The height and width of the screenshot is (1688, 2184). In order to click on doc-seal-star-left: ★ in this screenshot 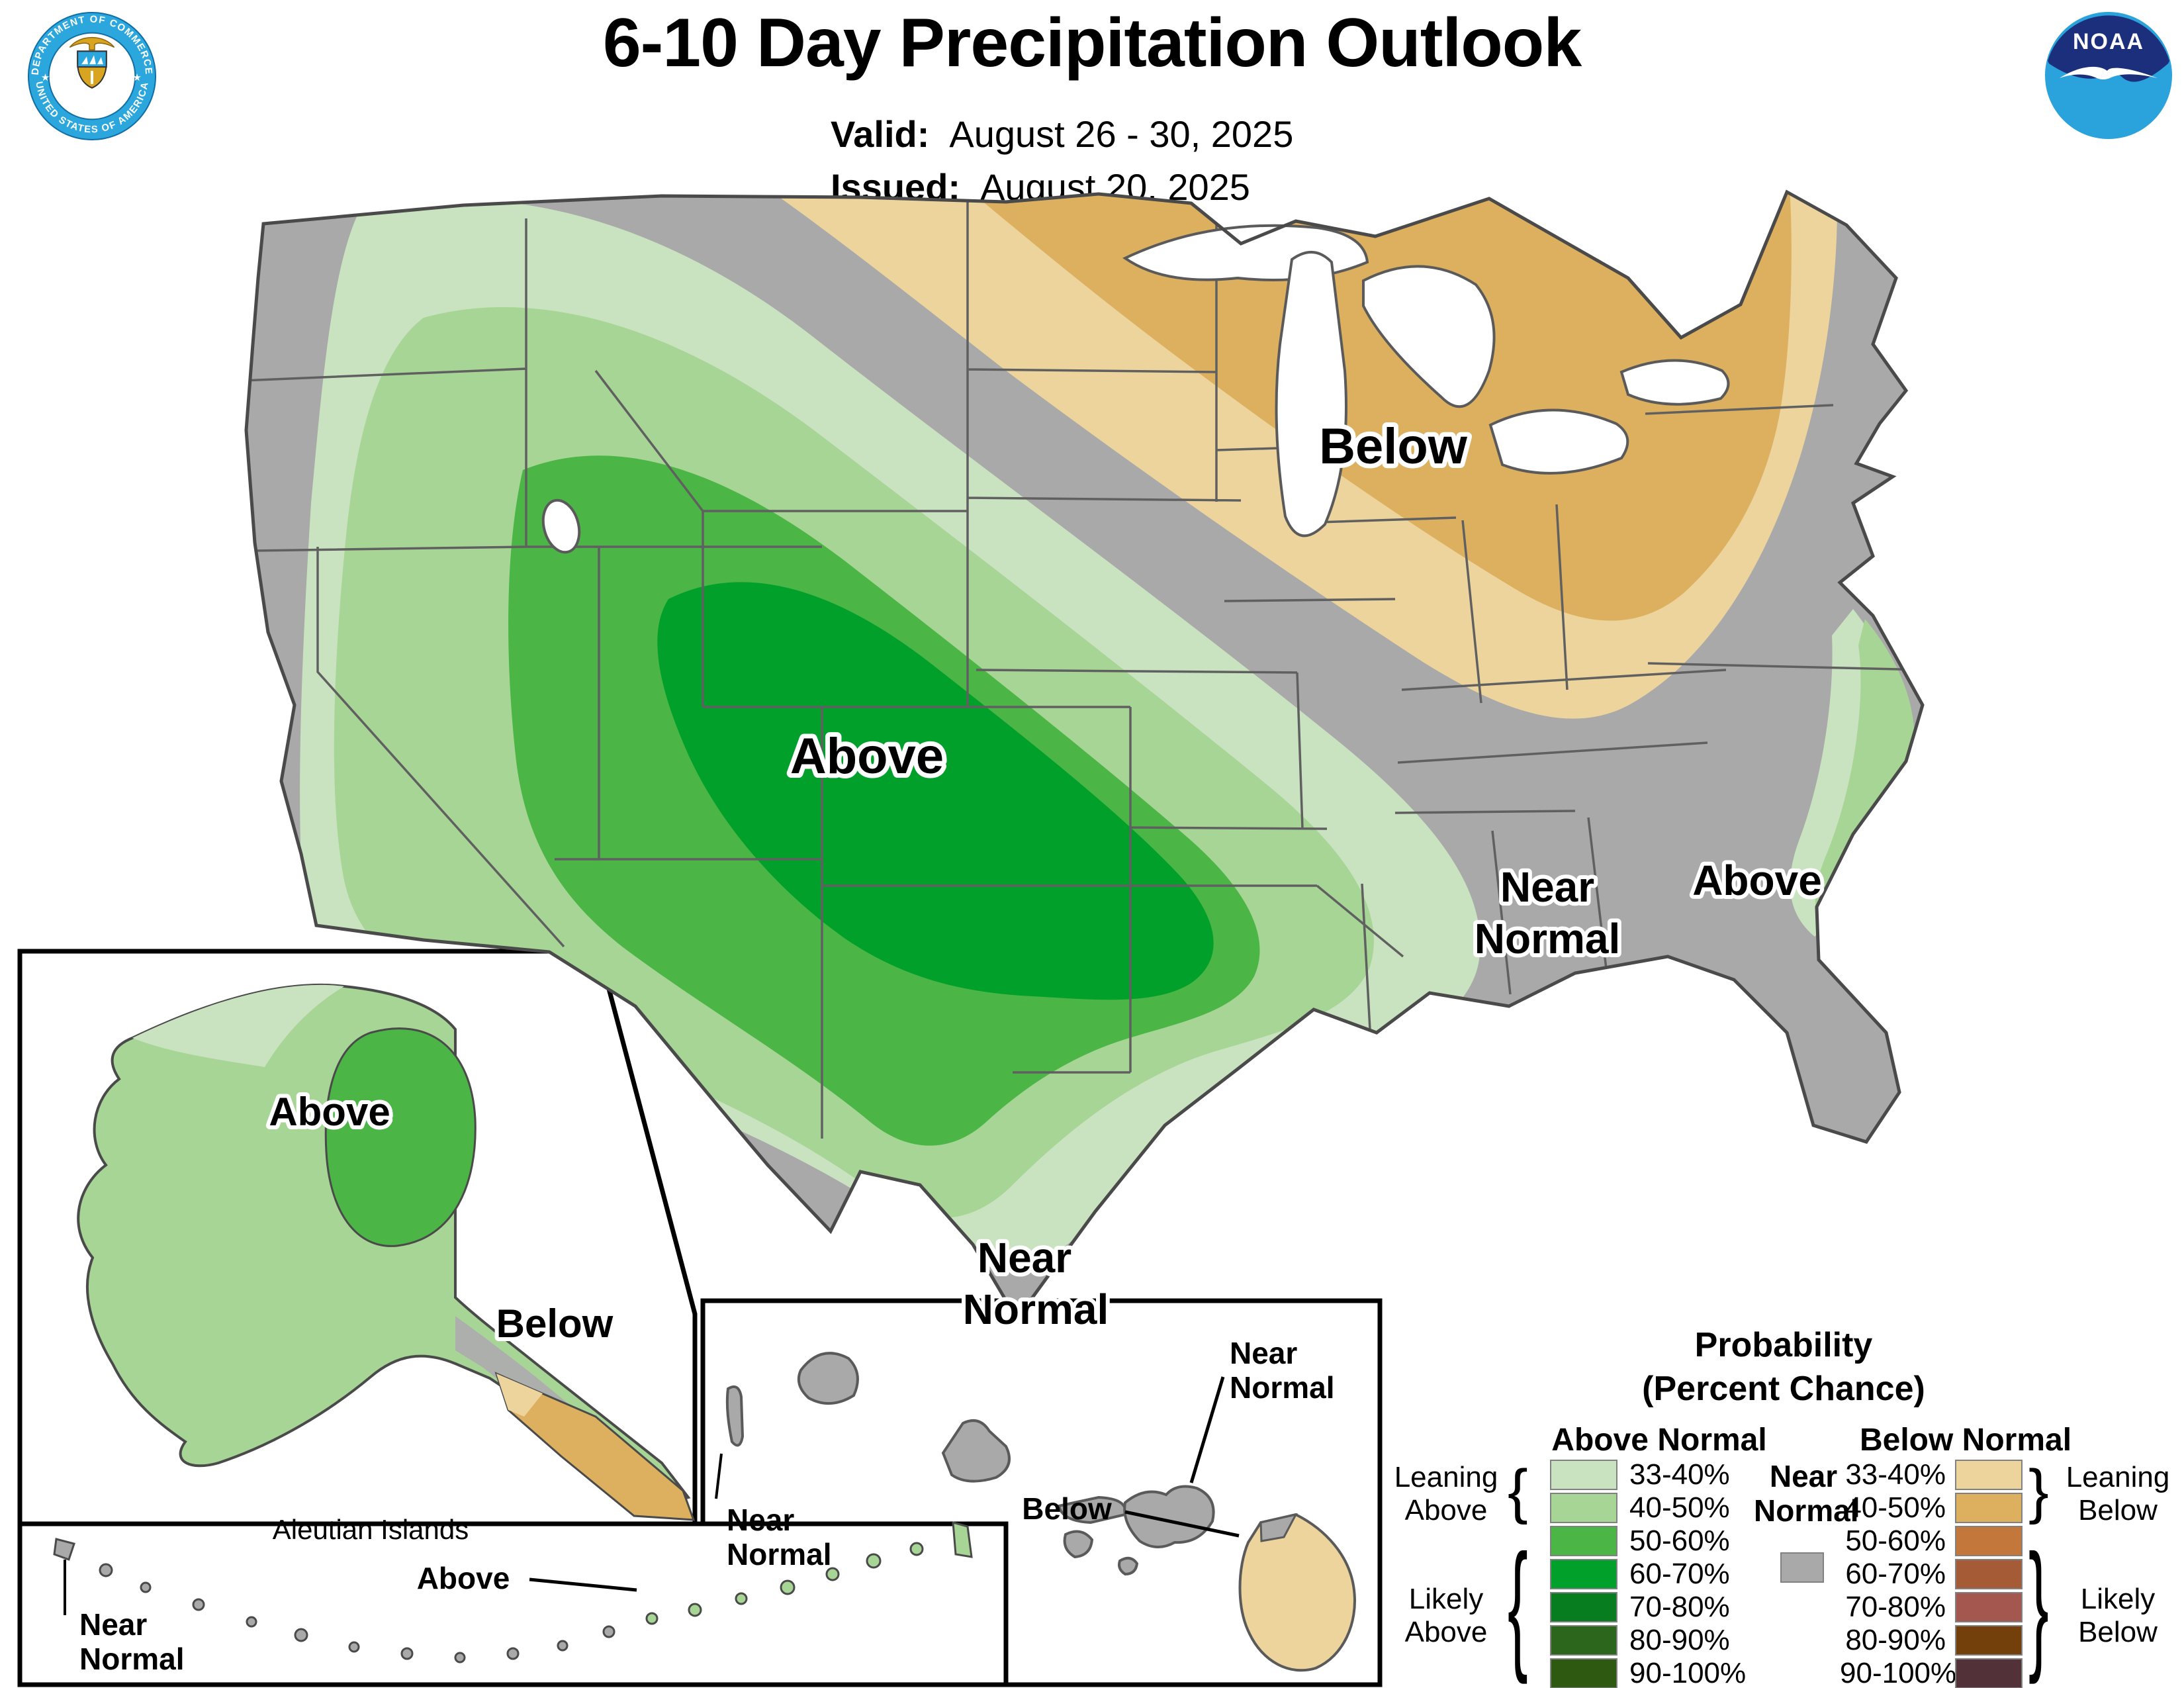, I will do `click(45, 78)`.